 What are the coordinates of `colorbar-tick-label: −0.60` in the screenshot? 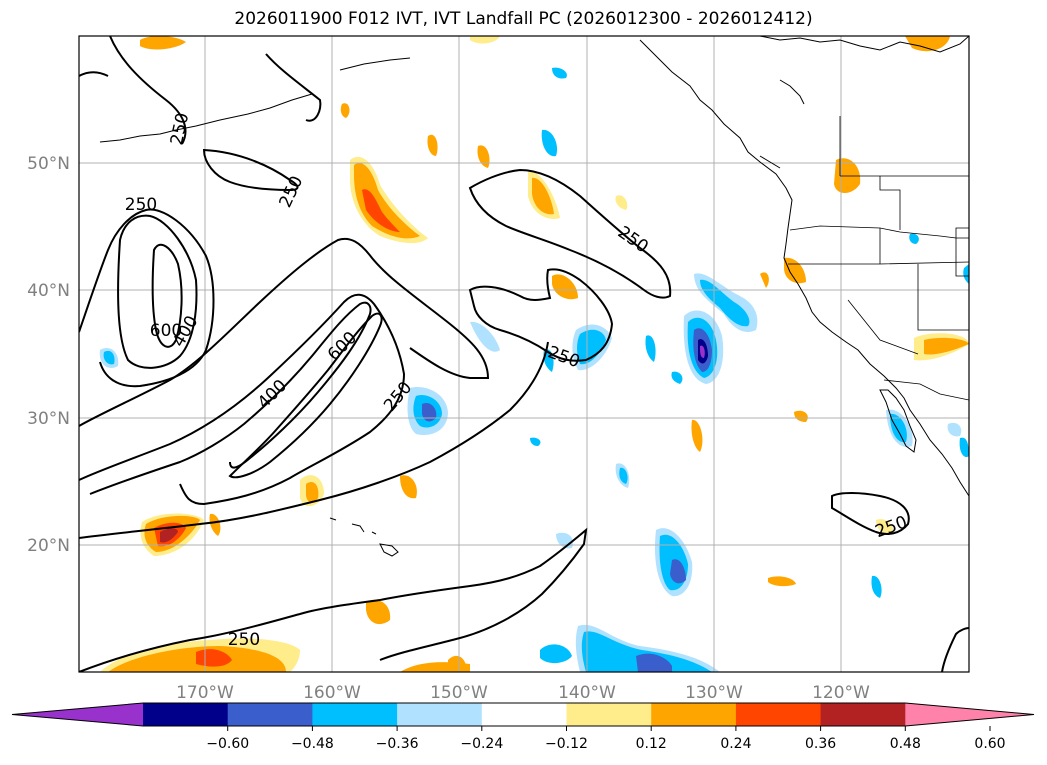 It's located at (227, 744).